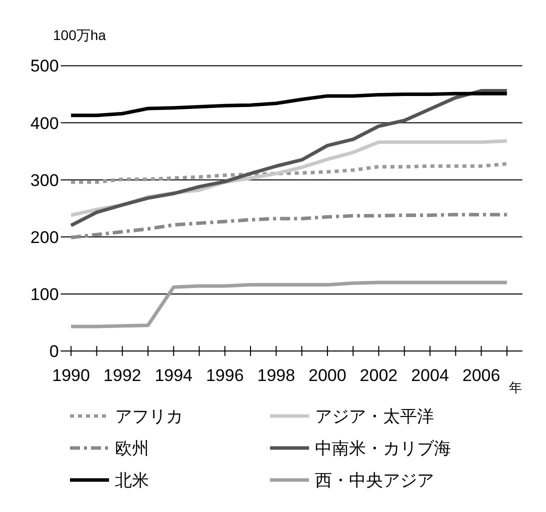  Describe the element at coordinates (44, 66) in the screenshot. I see `y-tick-label: 500` at that location.